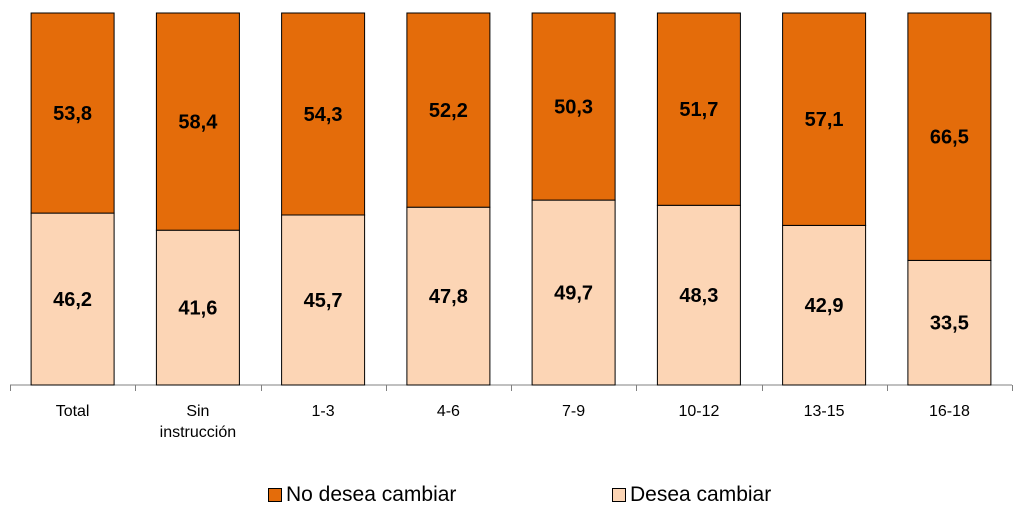 This screenshot has width=1020, height=517. Describe the element at coordinates (701, 494) in the screenshot. I see `legend-label: Desea cambiar` at that location.